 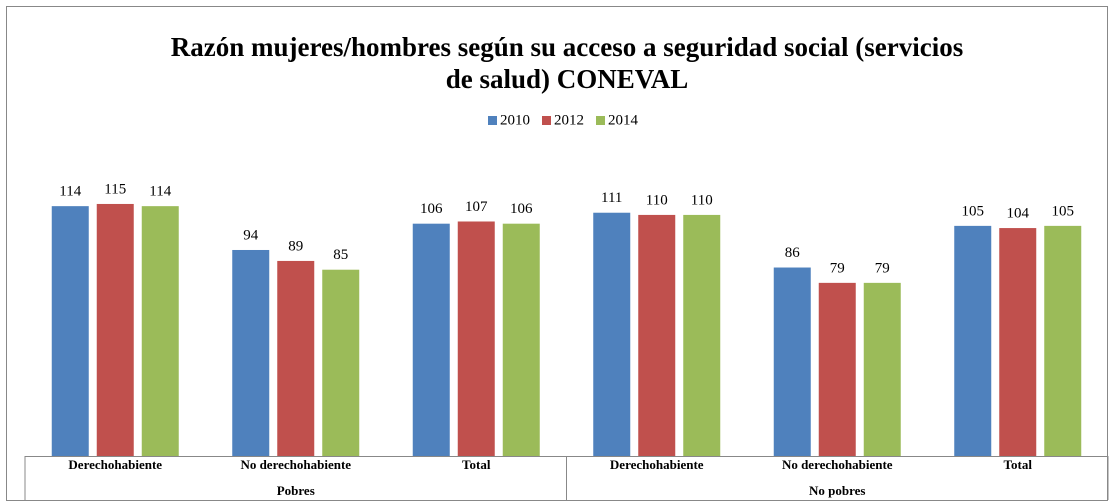 What do you see at coordinates (793, 253) in the screenshot?
I see `data-label: 86` at bounding box center [793, 253].